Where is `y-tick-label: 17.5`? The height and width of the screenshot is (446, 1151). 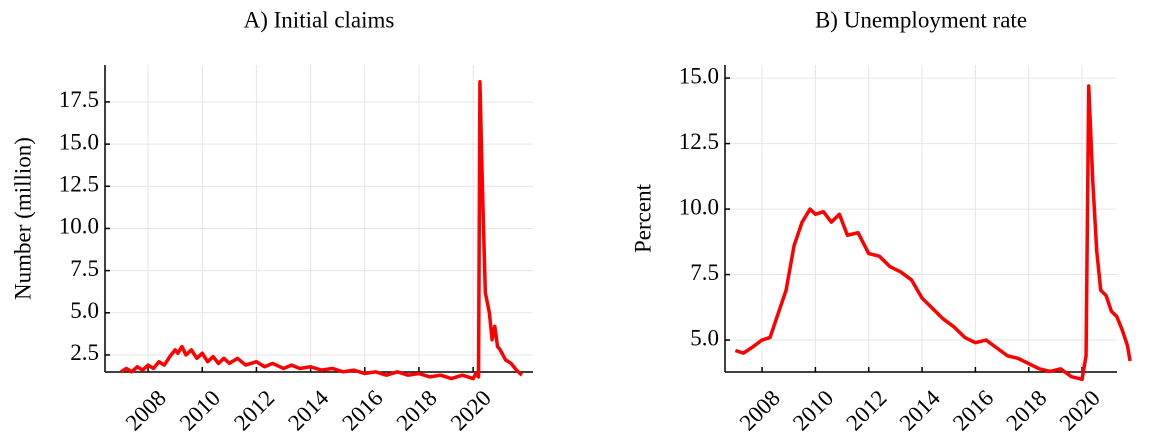 y-tick-label: 17.5 is located at coordinates (79, 99).